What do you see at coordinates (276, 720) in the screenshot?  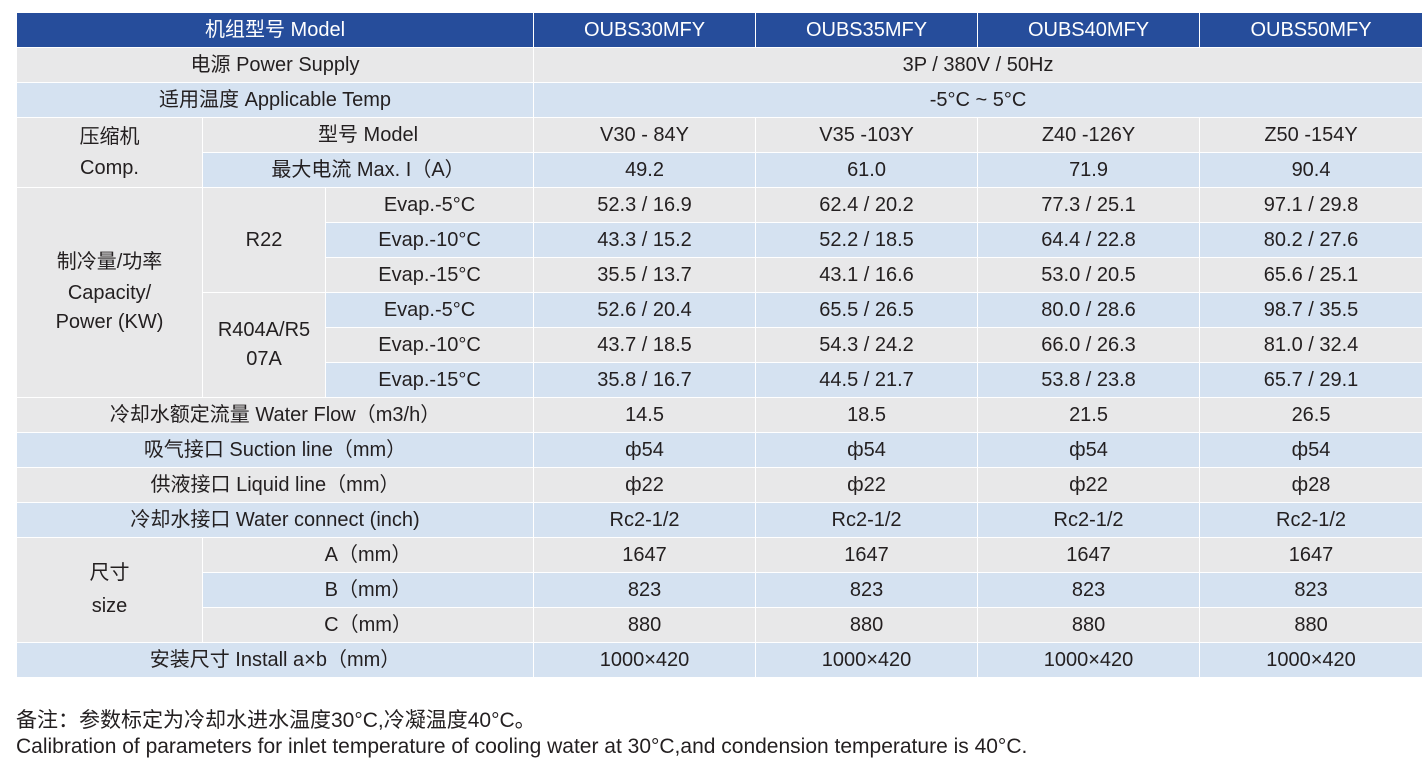 I see `note-cn: 备注：参数标定为冷却水进水温度30°C,冷凝温度40°C。` at bounding box center [276, 720].